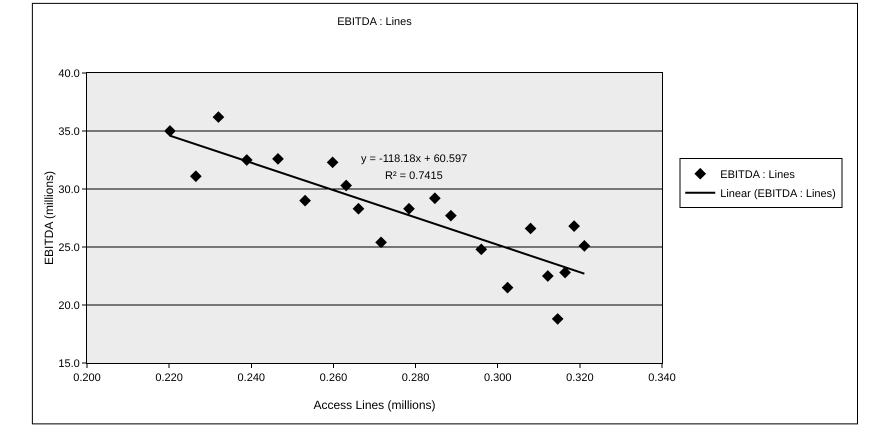 This screenshot has height=429, width=877. Describe the element at coordinates (49, 218) in the screenshot. I see `y-axis-title: EBITDA (millions)` at that location.